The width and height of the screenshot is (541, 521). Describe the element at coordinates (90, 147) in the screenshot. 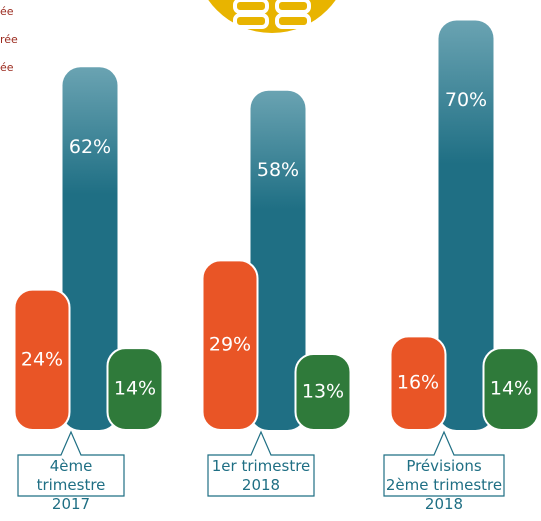

I see `value-label: 62%` at that location.